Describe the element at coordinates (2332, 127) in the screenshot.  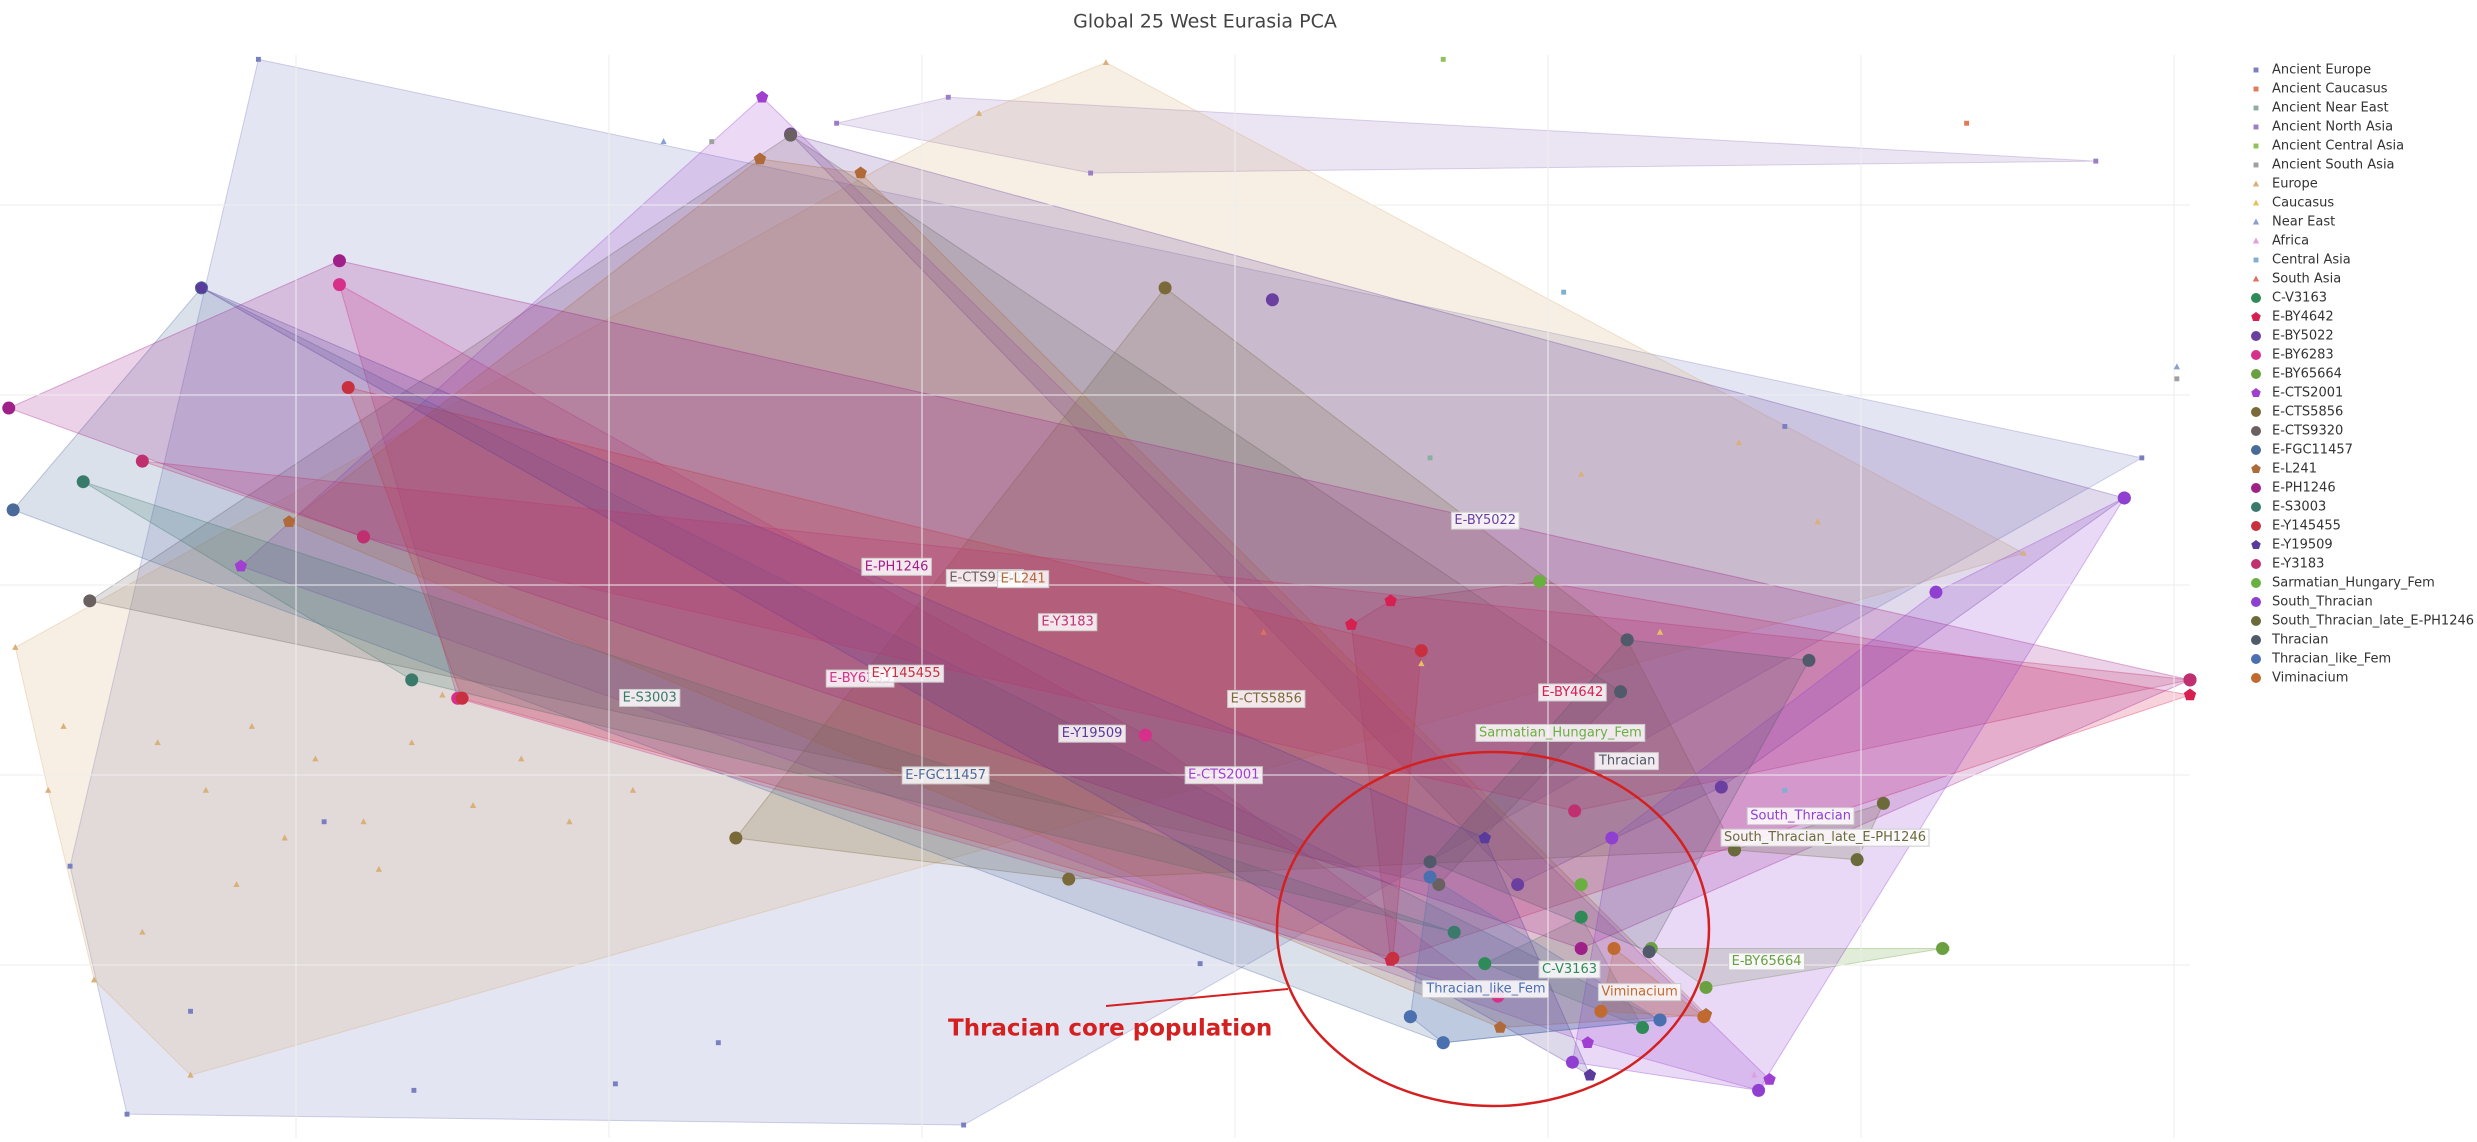
I see `legend-label: Ancient North Asia` at that location.